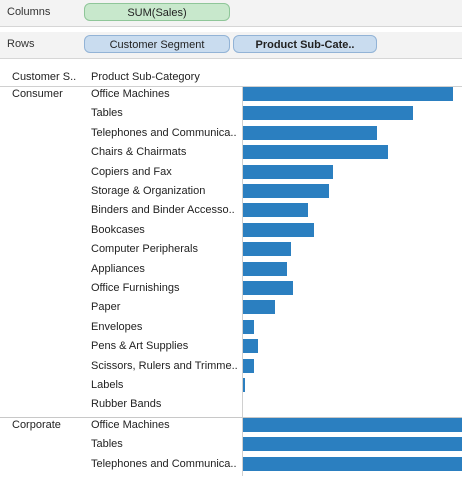 This screenshot has width=462, height=477. I want to click on product-subcategory-pill: Product Sub-Cate.., so click(305, 44).